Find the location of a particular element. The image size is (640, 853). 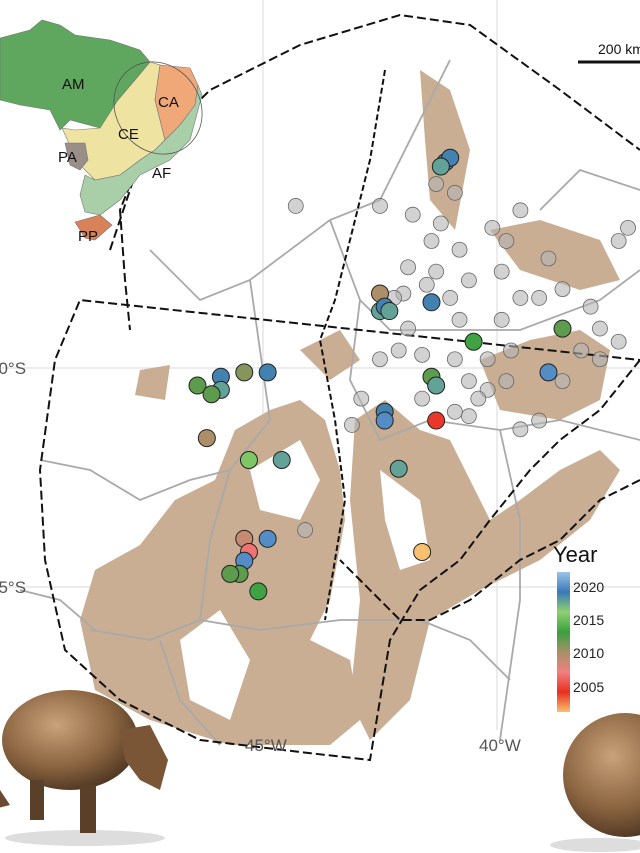

scale-bar: 200 km is located at coordinates (609, 52).